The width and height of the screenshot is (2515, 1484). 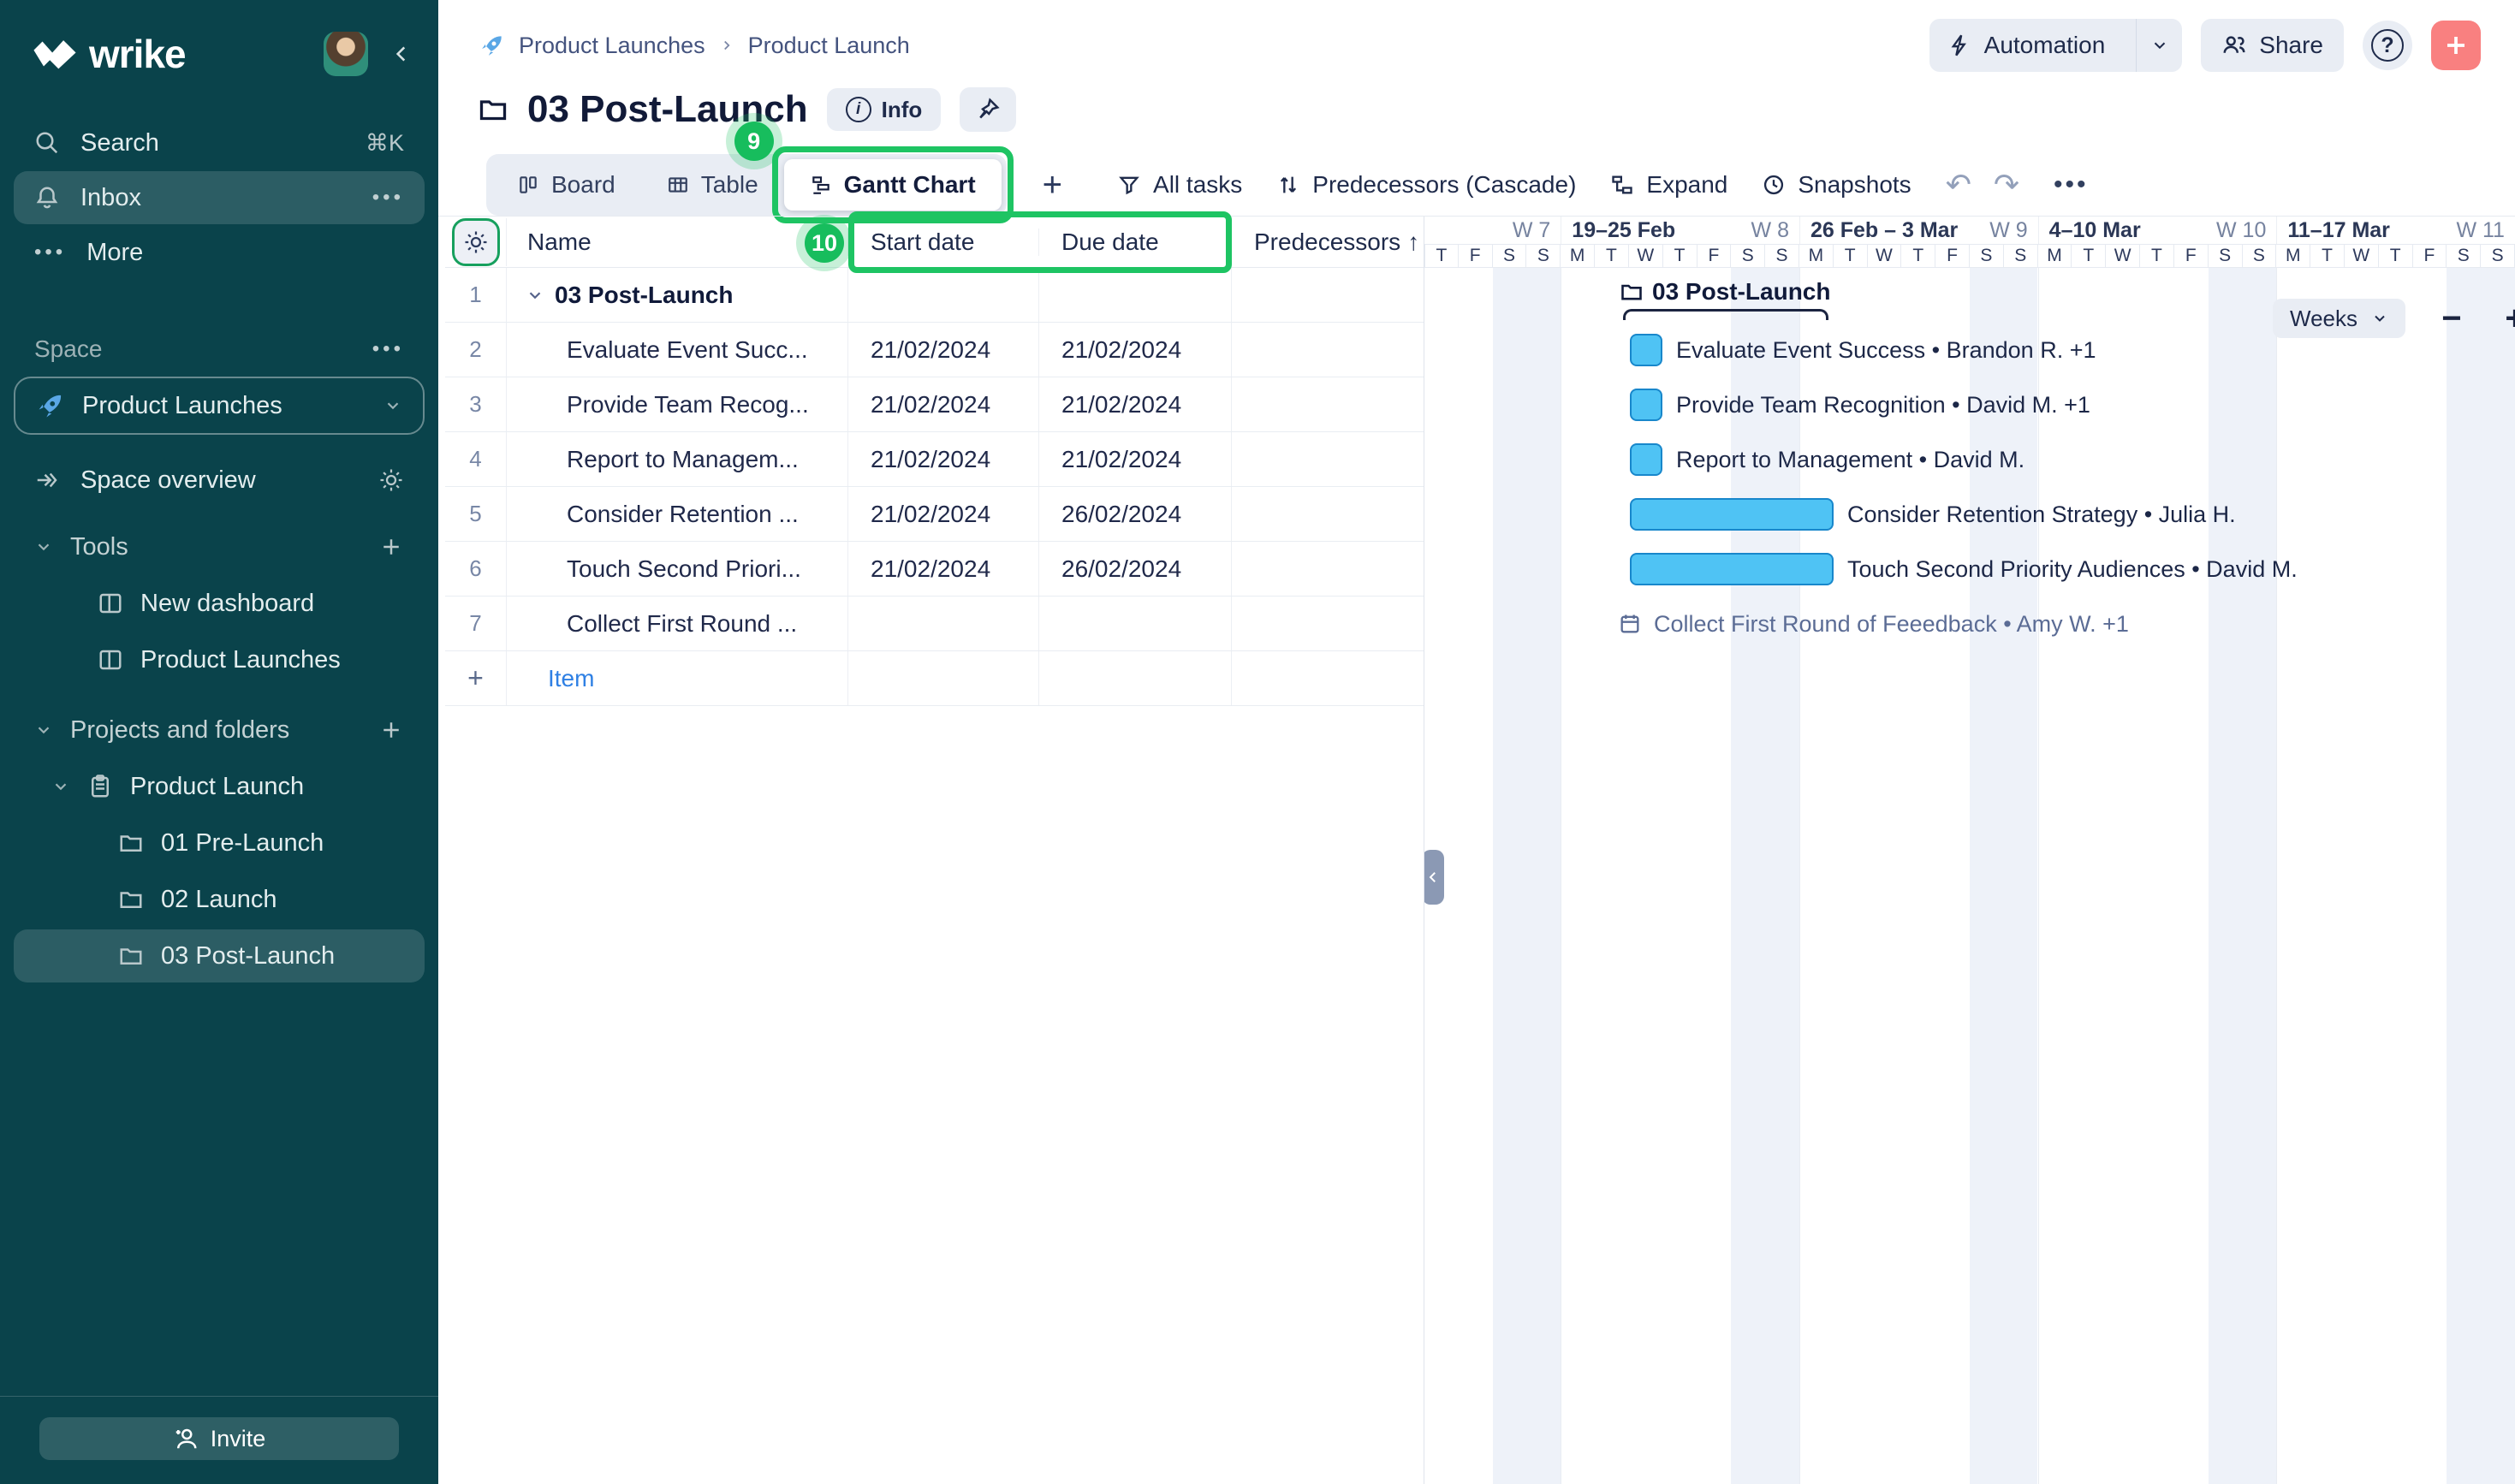 What do you see at coordinates (1851, 460) in the screenshot?
I see `gantt-bar-label: Report to Management • David M.` at bounding box center [1851, 460].